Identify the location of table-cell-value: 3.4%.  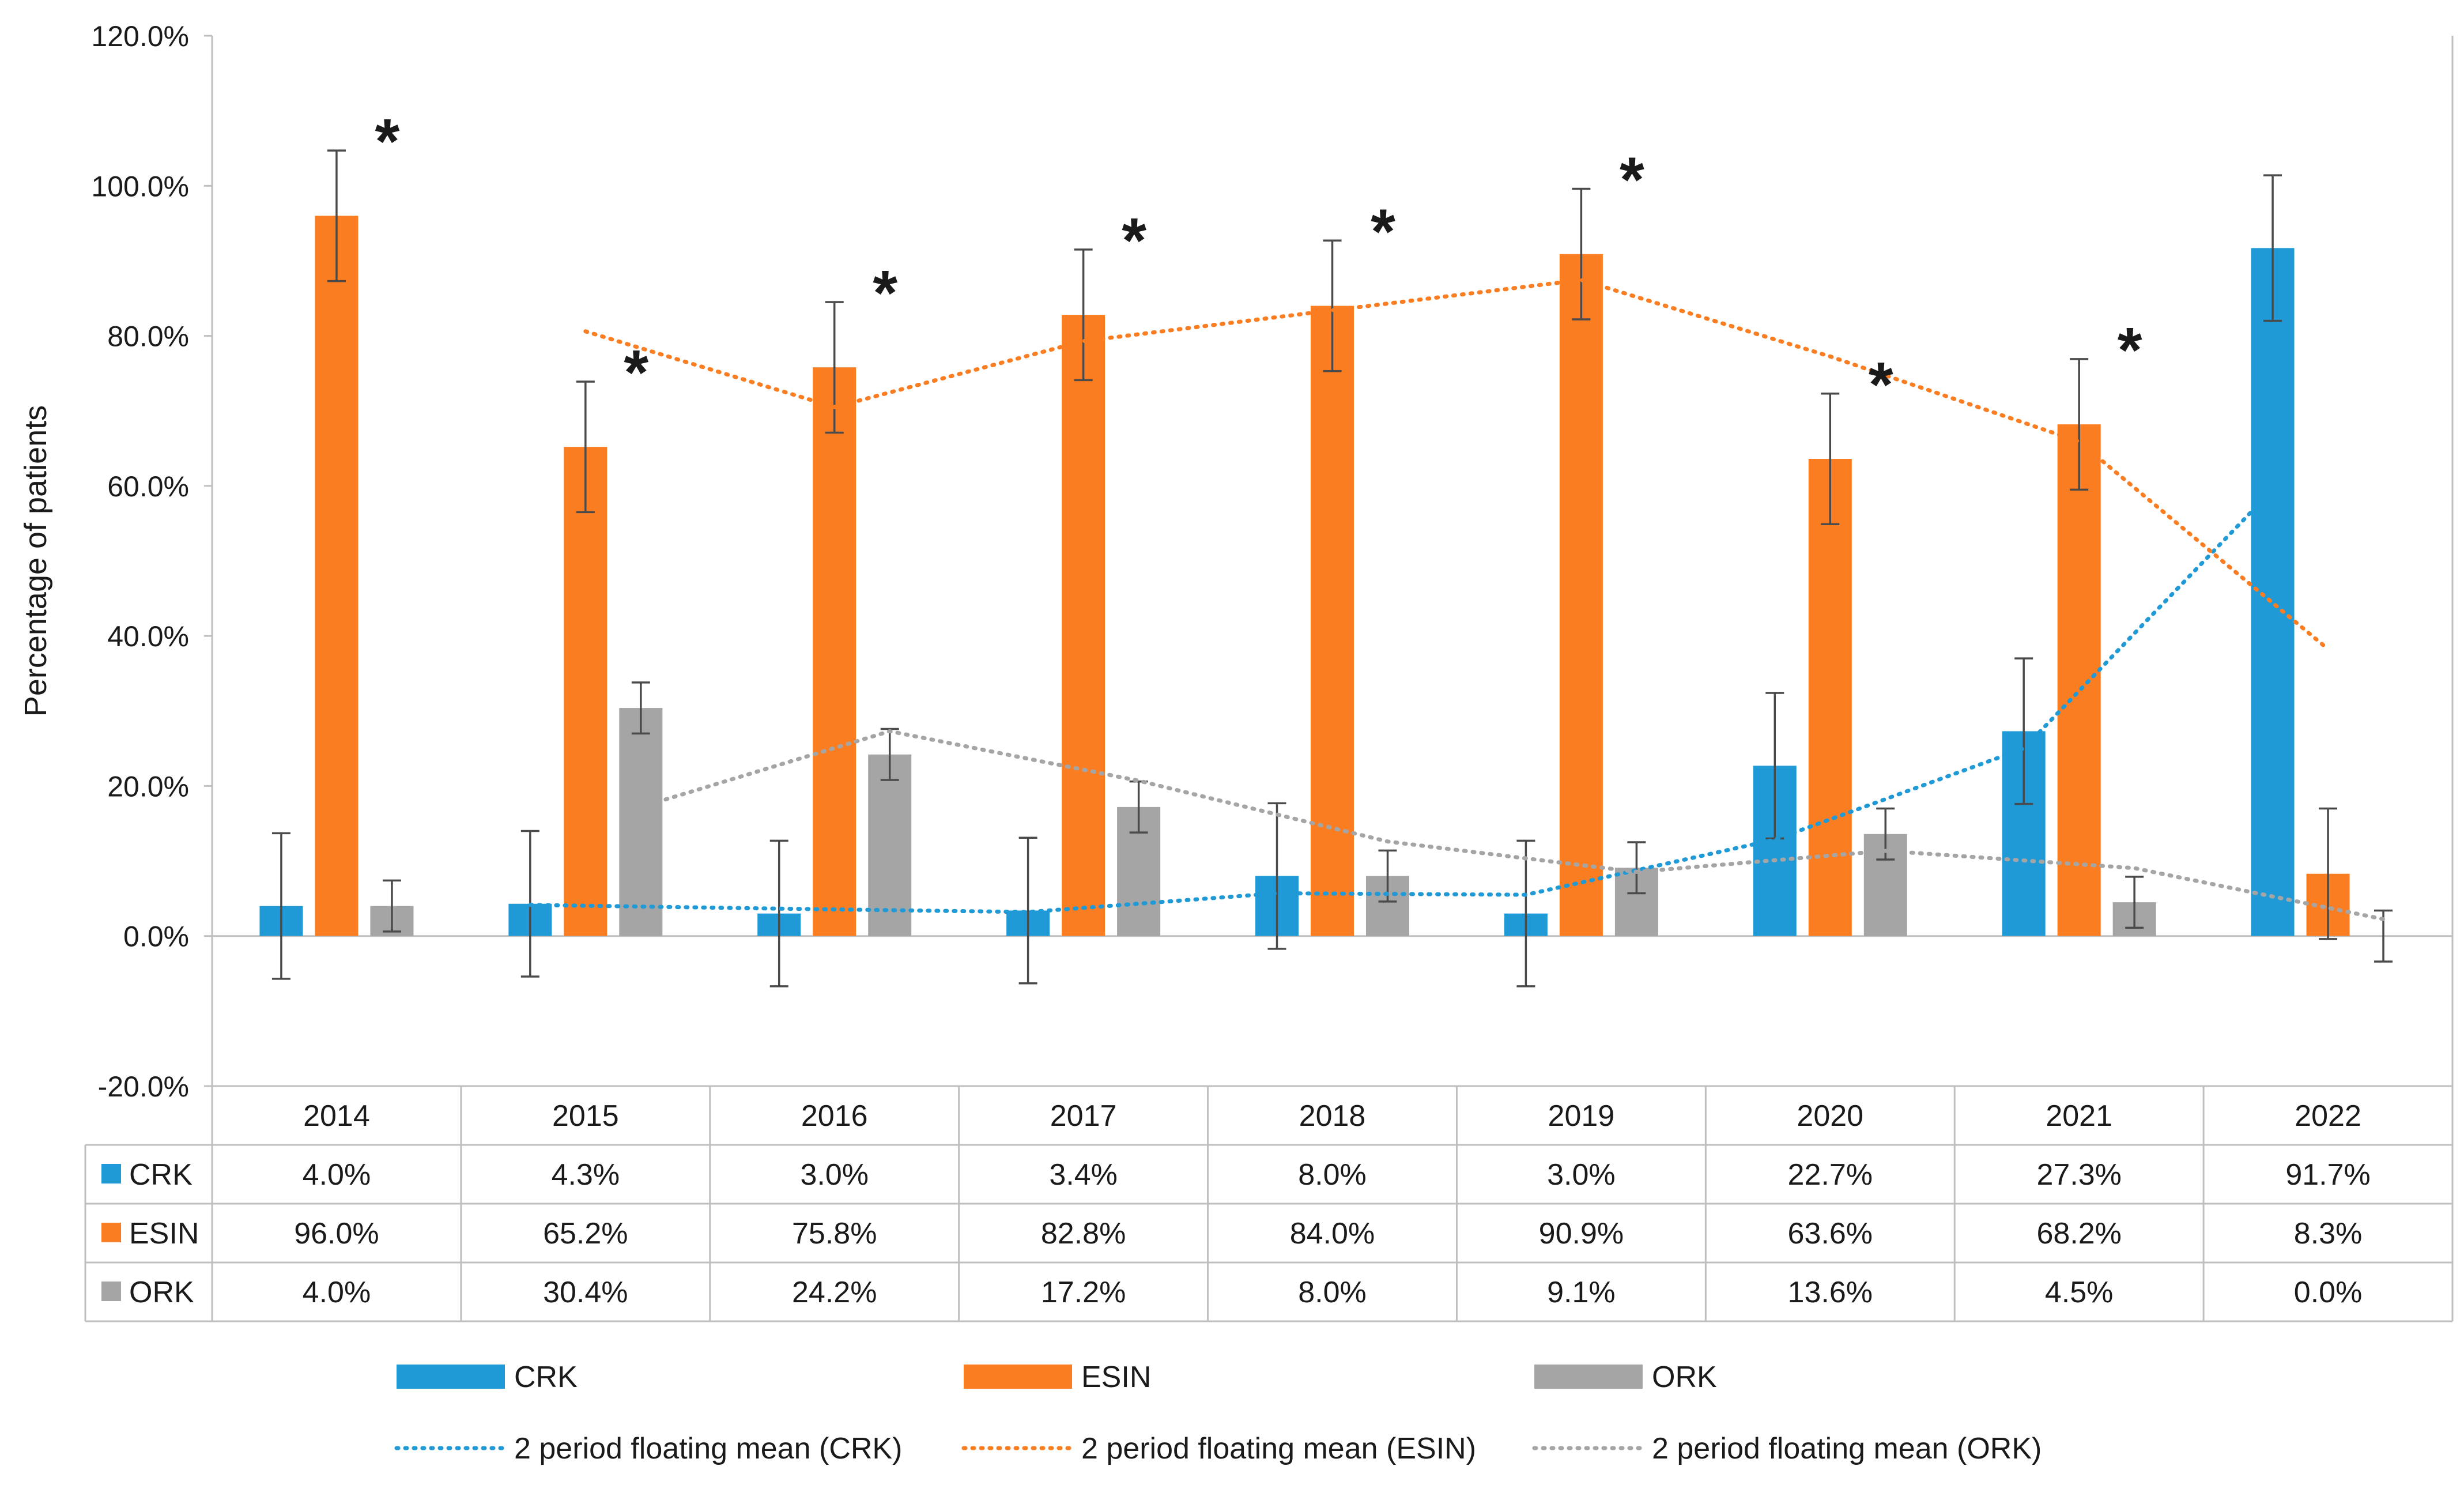
(1083, 1175).